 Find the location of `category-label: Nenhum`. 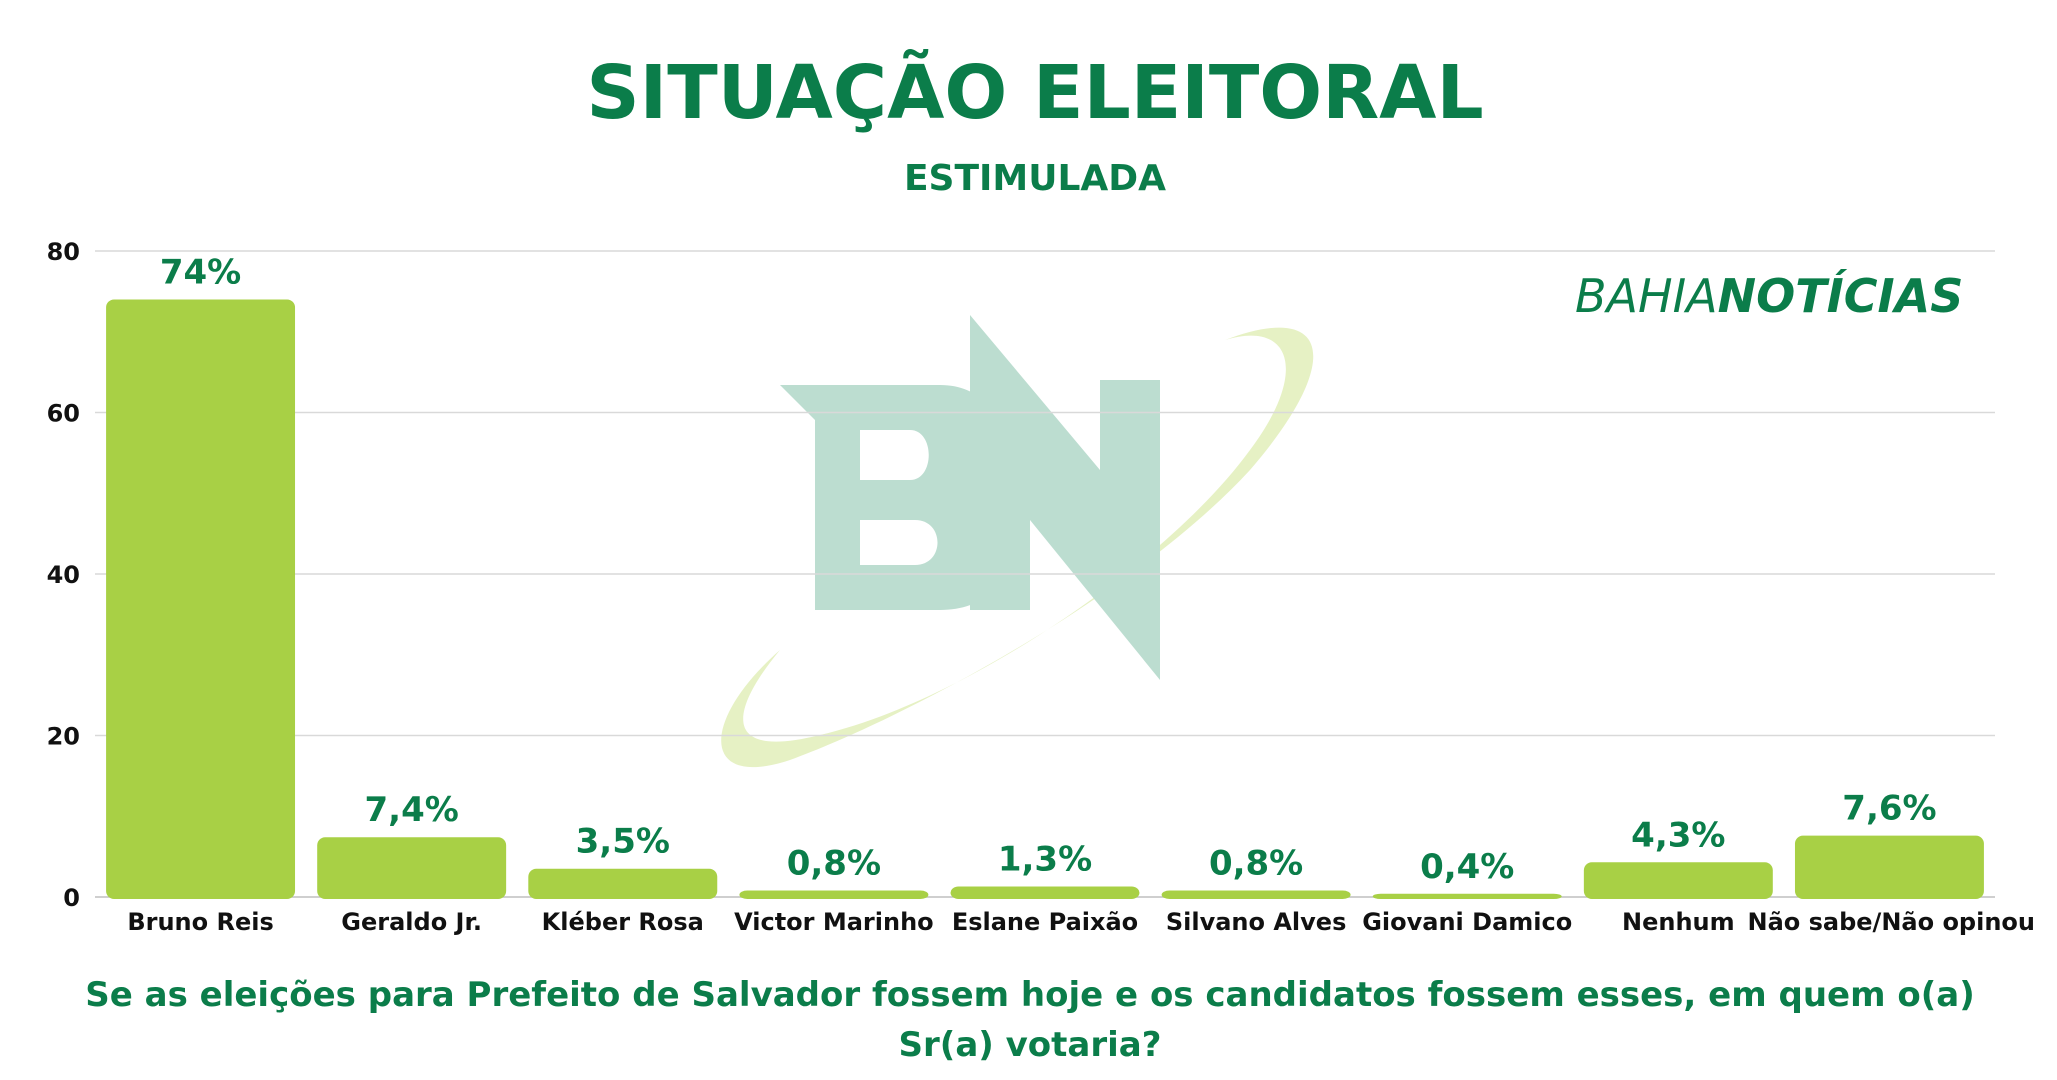

category-label: Nenhum is located at coordinates (1678, 922).